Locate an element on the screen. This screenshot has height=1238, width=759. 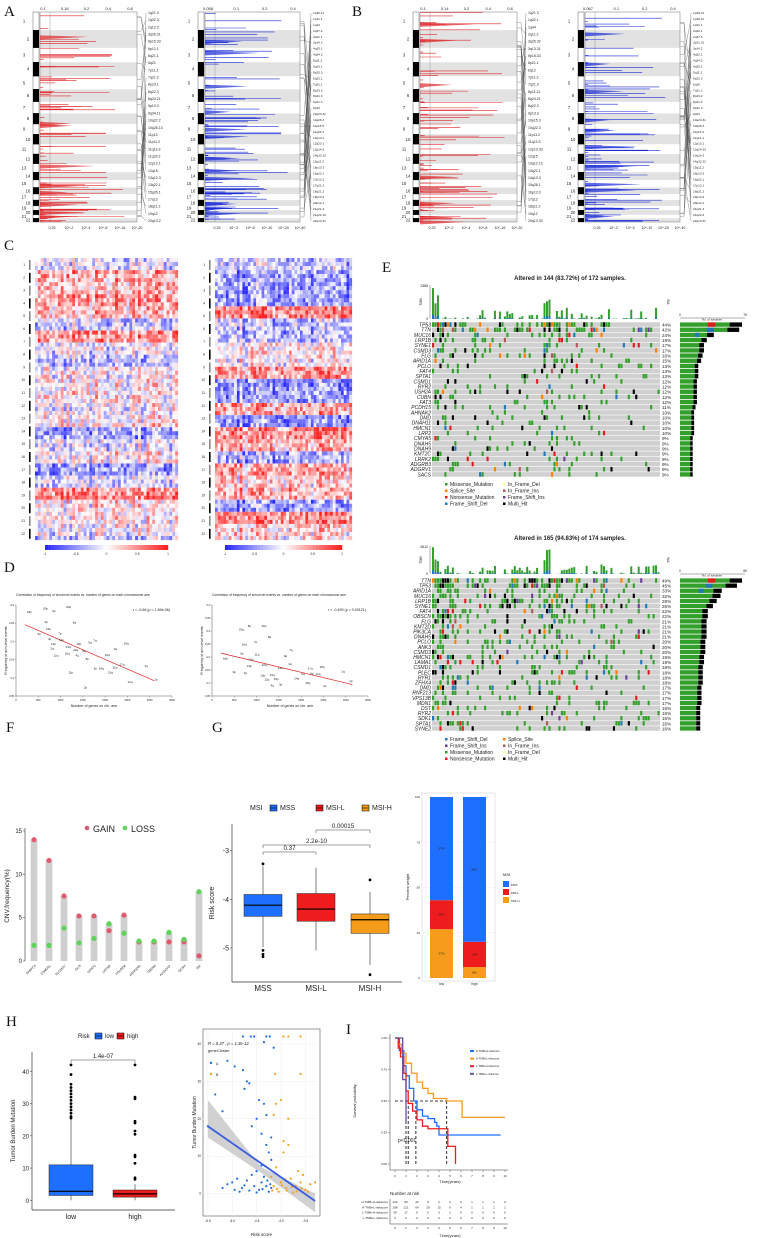
chromosome-label: 15 is located at coordinates (189, 183).